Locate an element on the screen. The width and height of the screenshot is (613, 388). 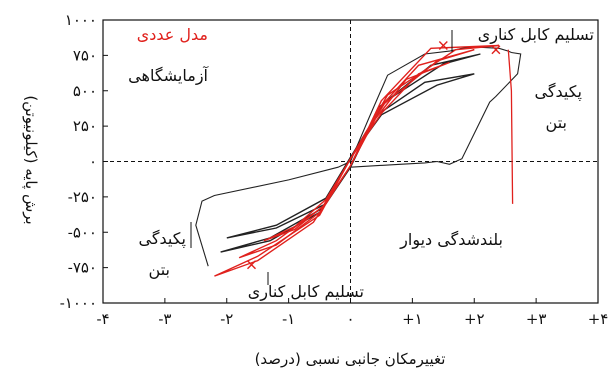
y-axis-label: برش پایه (کیلونیوتن) is located at coordinates (30, 159).